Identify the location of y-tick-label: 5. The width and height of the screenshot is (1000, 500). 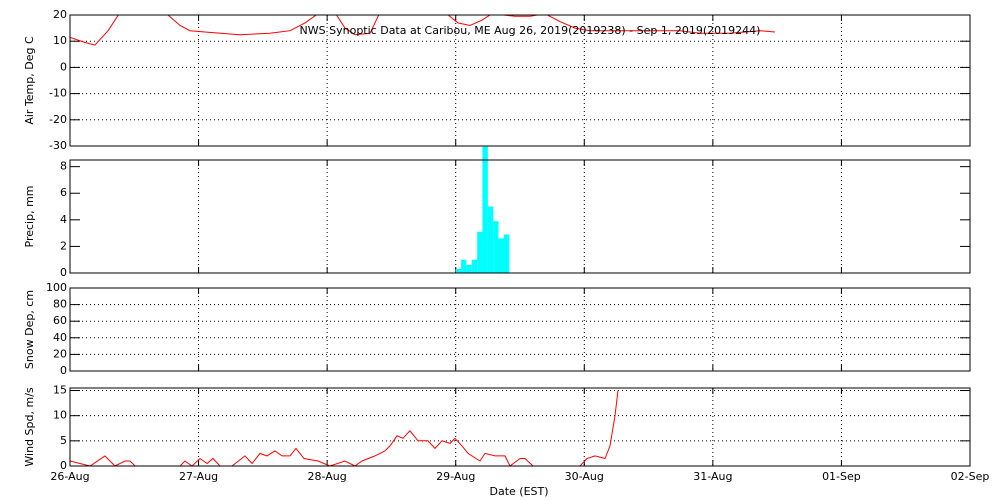
(63, 440).